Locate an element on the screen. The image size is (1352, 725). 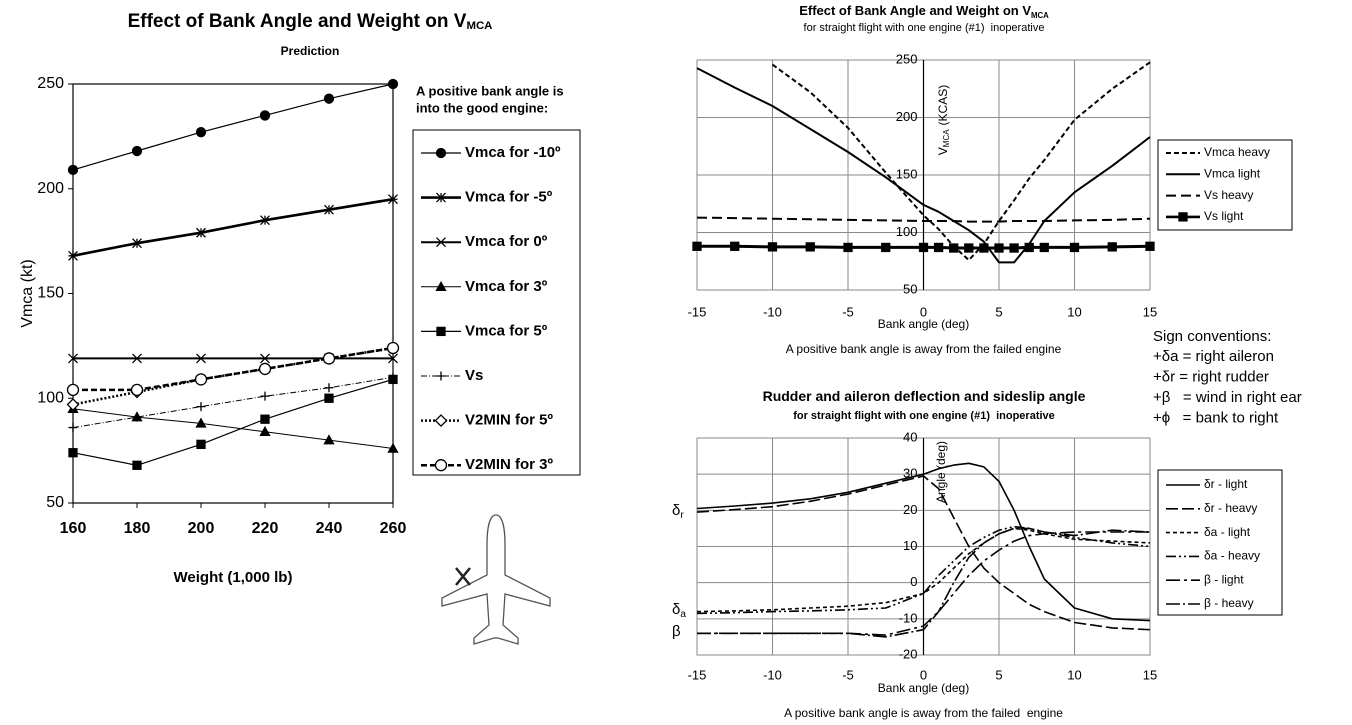
x-tick-label: 5 is located at coordinates (998, 674).